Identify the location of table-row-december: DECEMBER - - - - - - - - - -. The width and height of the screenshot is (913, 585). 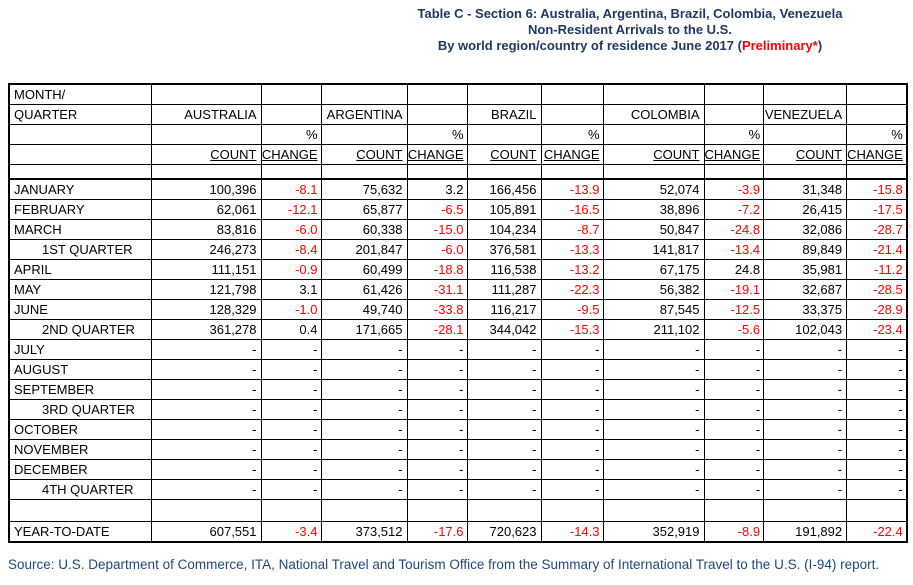
(458, 469).